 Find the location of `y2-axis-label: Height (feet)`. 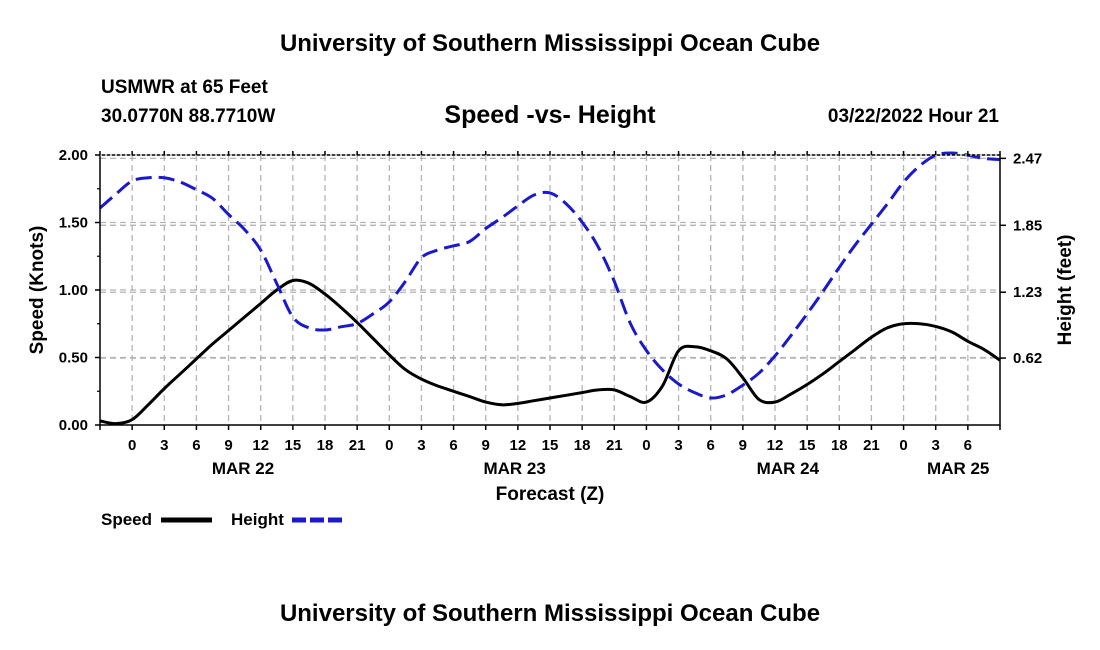

y2-axis-label: Height (feet) is located at coordinates (1065, 290).